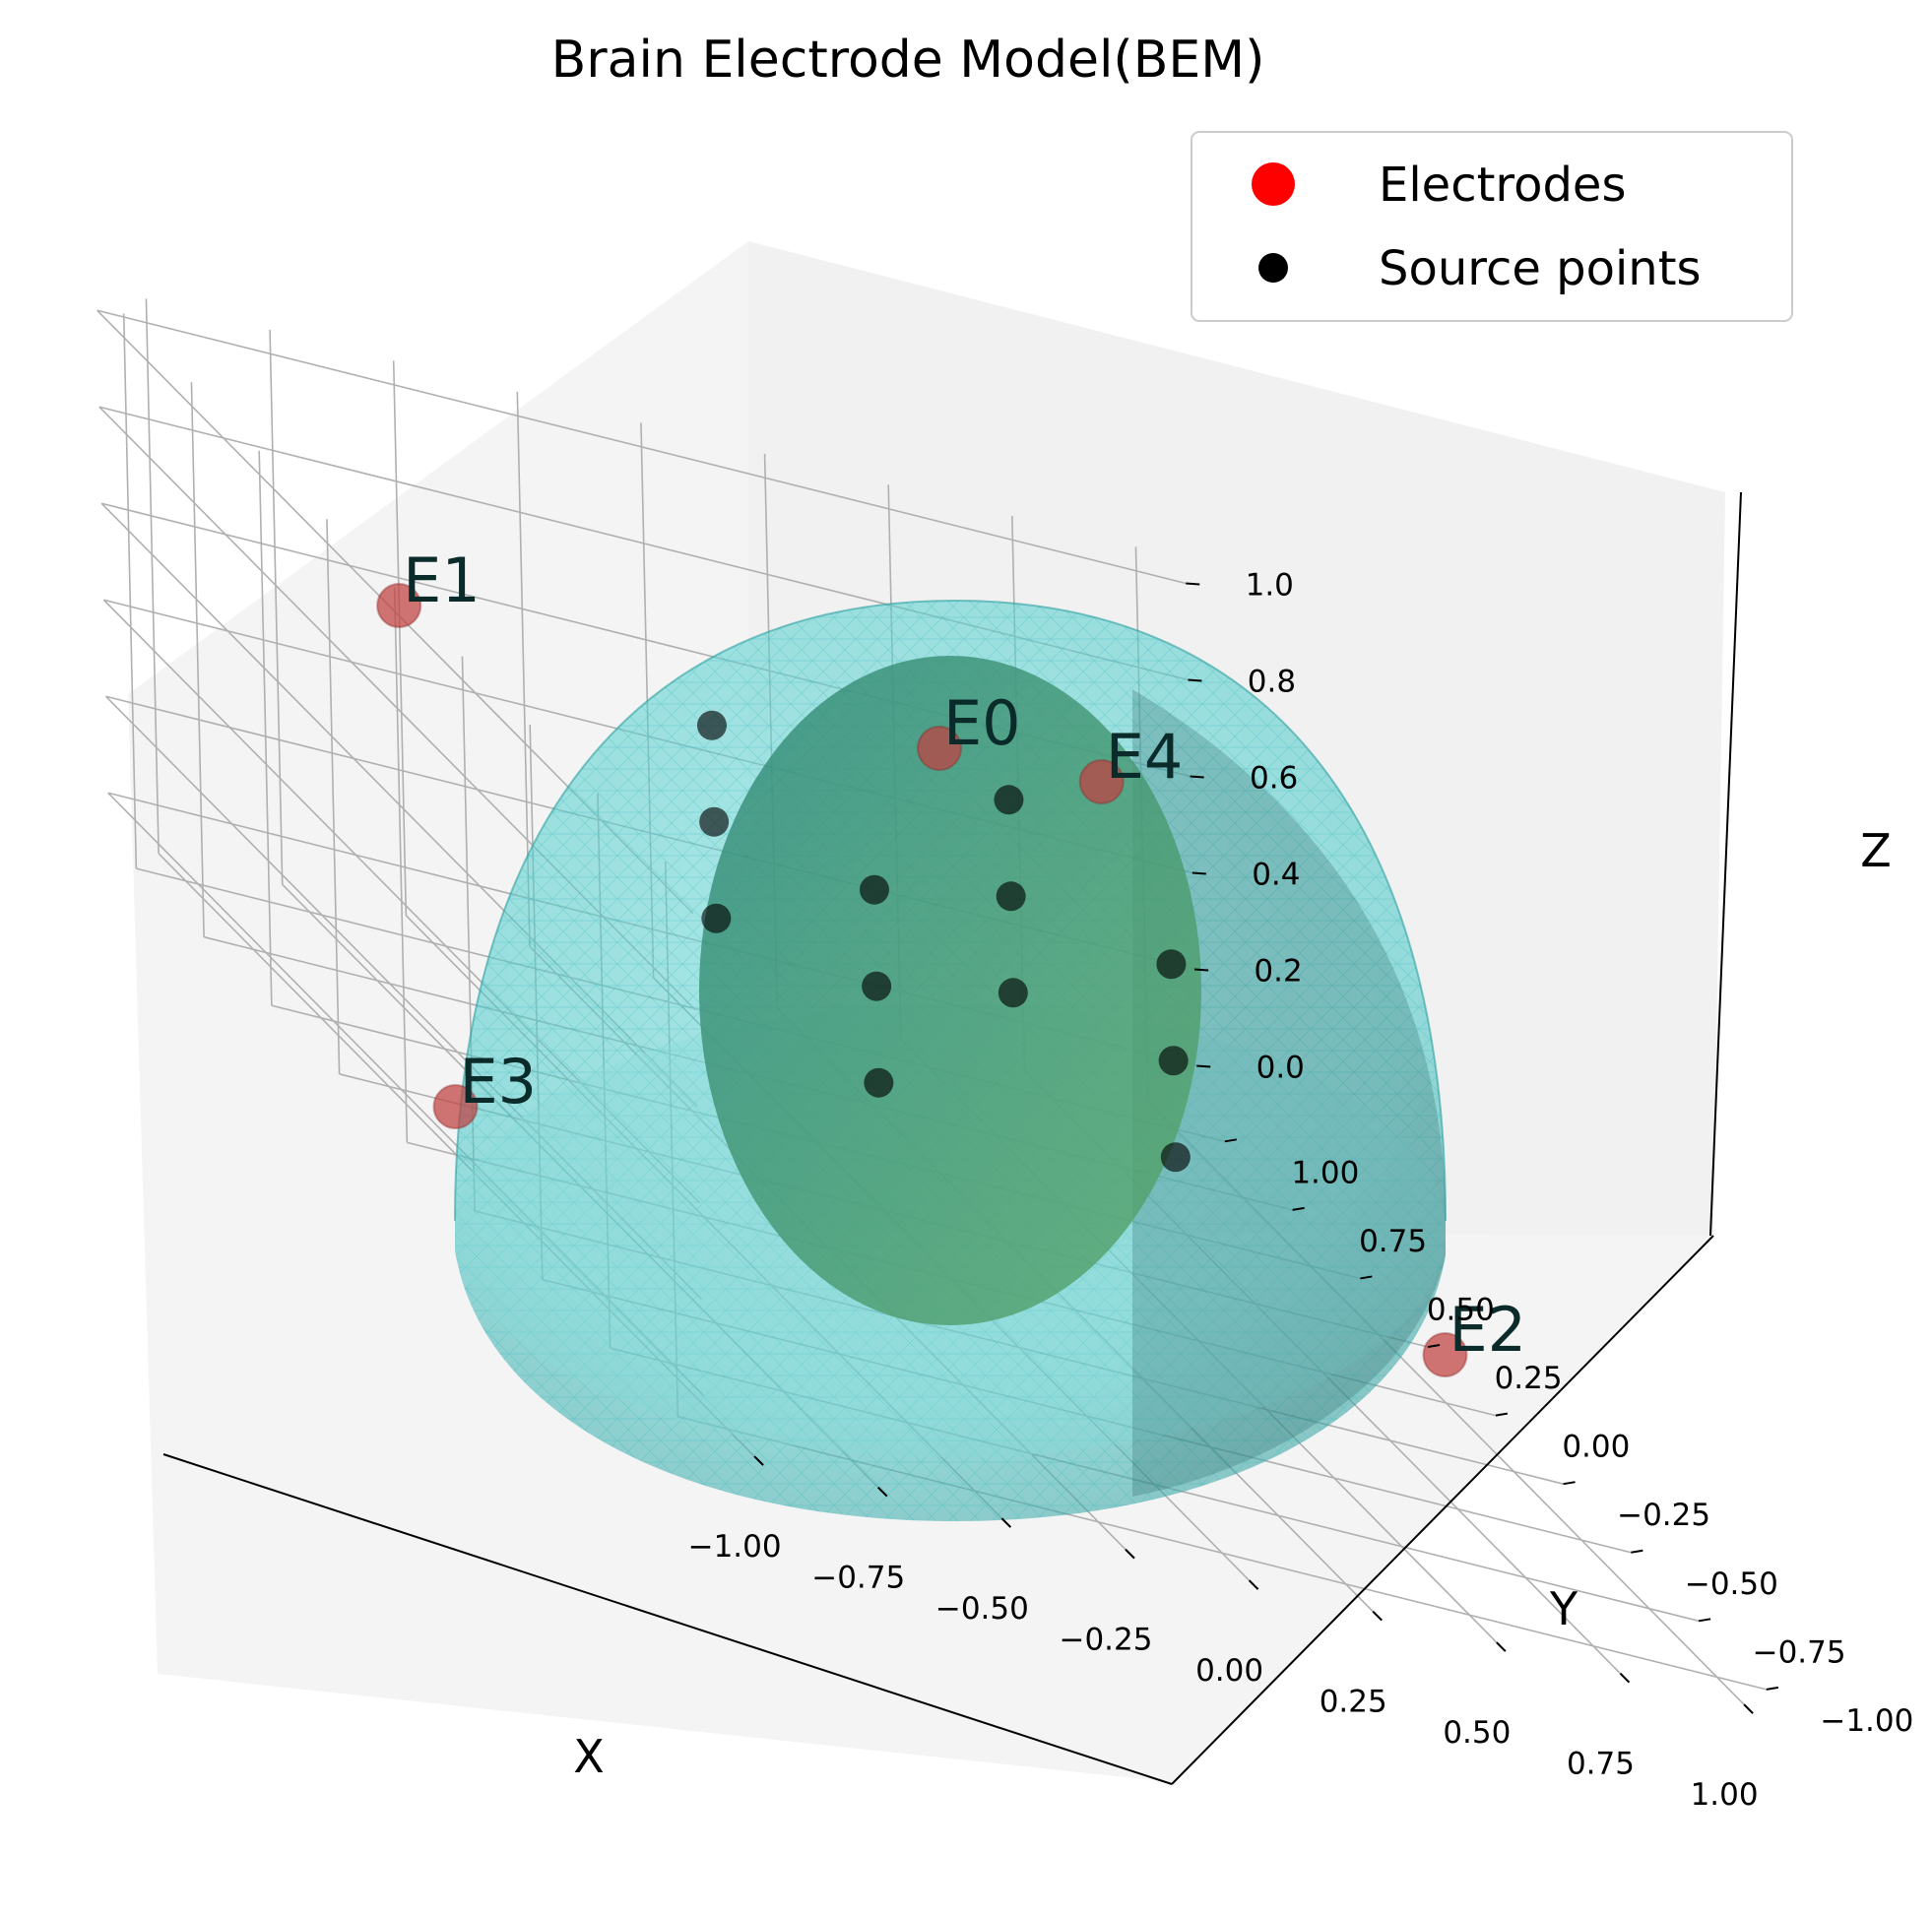 The image size is (1932, 1918). I want to click on inner-ellipsoid, so click(950, 991).